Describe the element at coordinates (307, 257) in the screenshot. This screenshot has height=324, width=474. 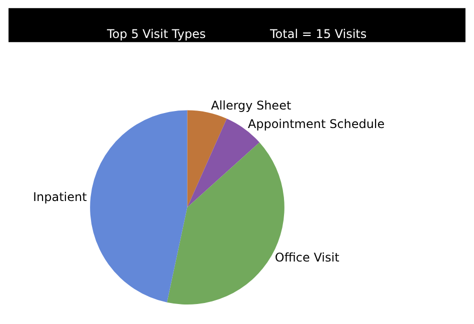
I see `slice-label: Office Visit` at that location.